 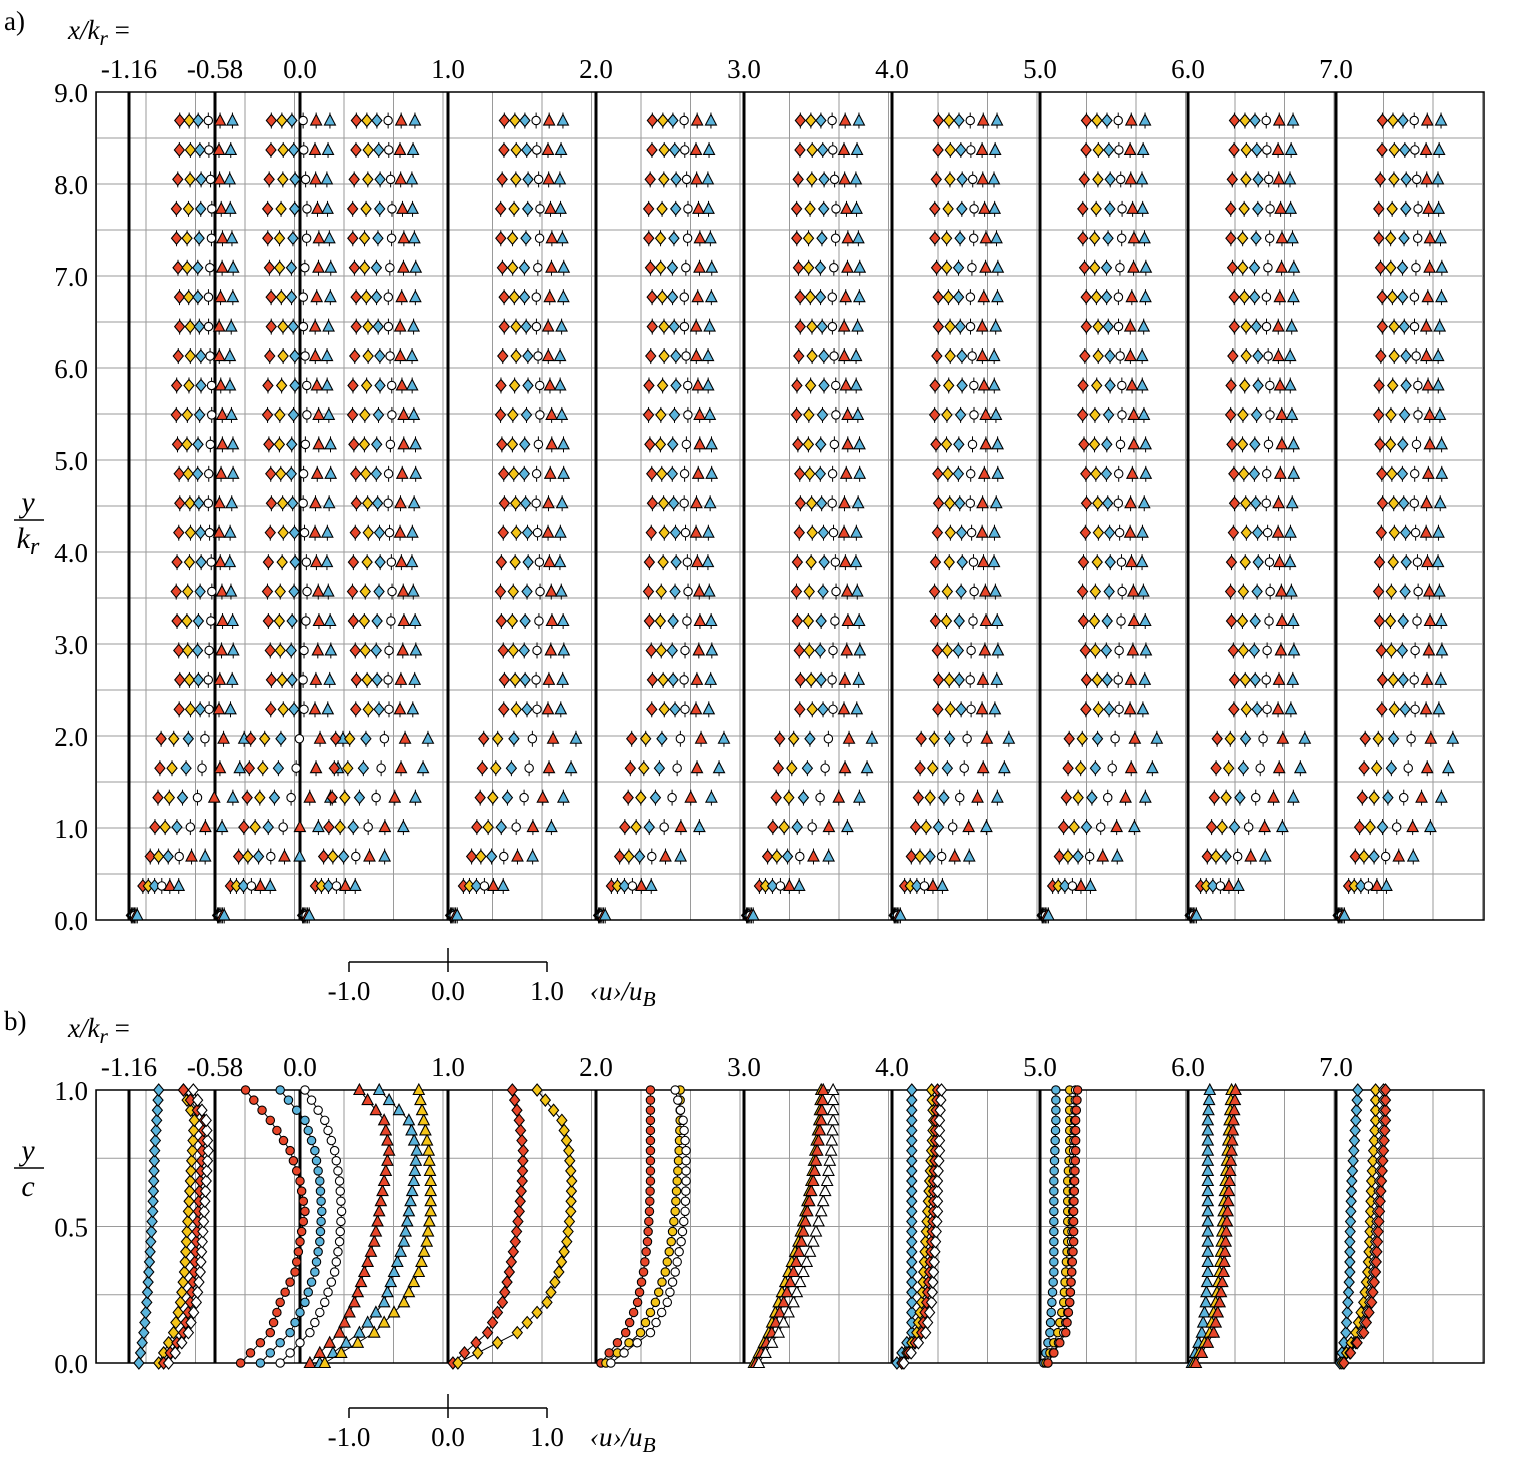 I want to click on column-label: 4.0, so click(x=892, y=69).